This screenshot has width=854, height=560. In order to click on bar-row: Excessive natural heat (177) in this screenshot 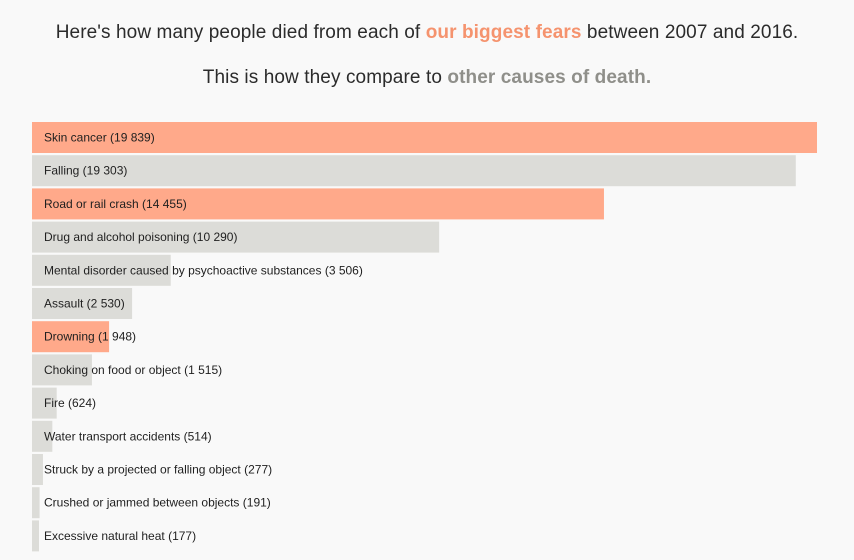, I will do `click(114, 536)`.